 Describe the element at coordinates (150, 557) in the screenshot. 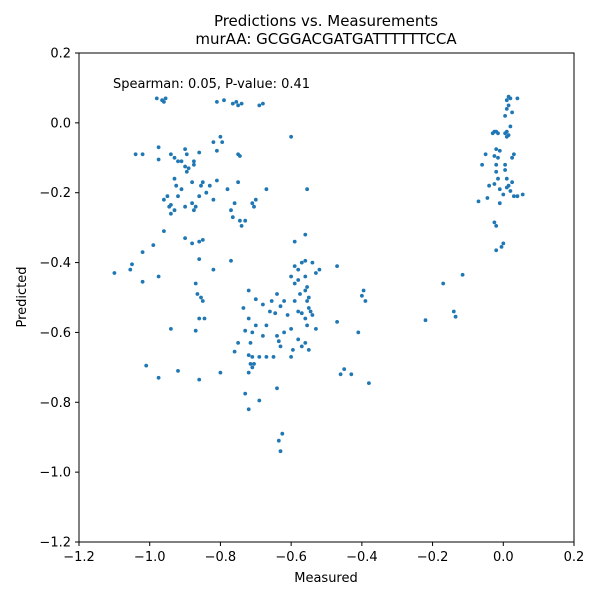

I see `x-tick-label: −1.0` at that location.